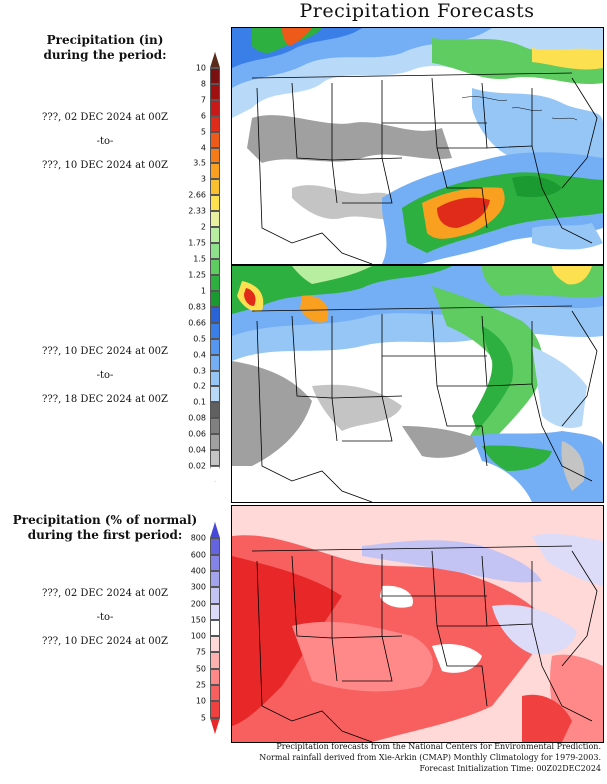  I want to click on scale-tick-label: 150, so click(198, 620).